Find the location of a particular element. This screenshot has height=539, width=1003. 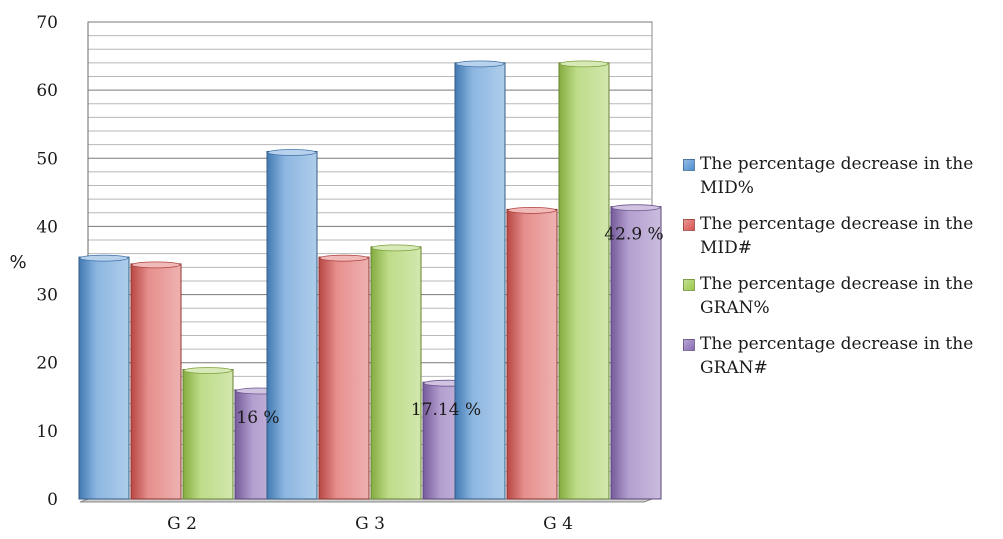

legend-item: The percentage decrease in the MID% is located at coordinates (842, 176).